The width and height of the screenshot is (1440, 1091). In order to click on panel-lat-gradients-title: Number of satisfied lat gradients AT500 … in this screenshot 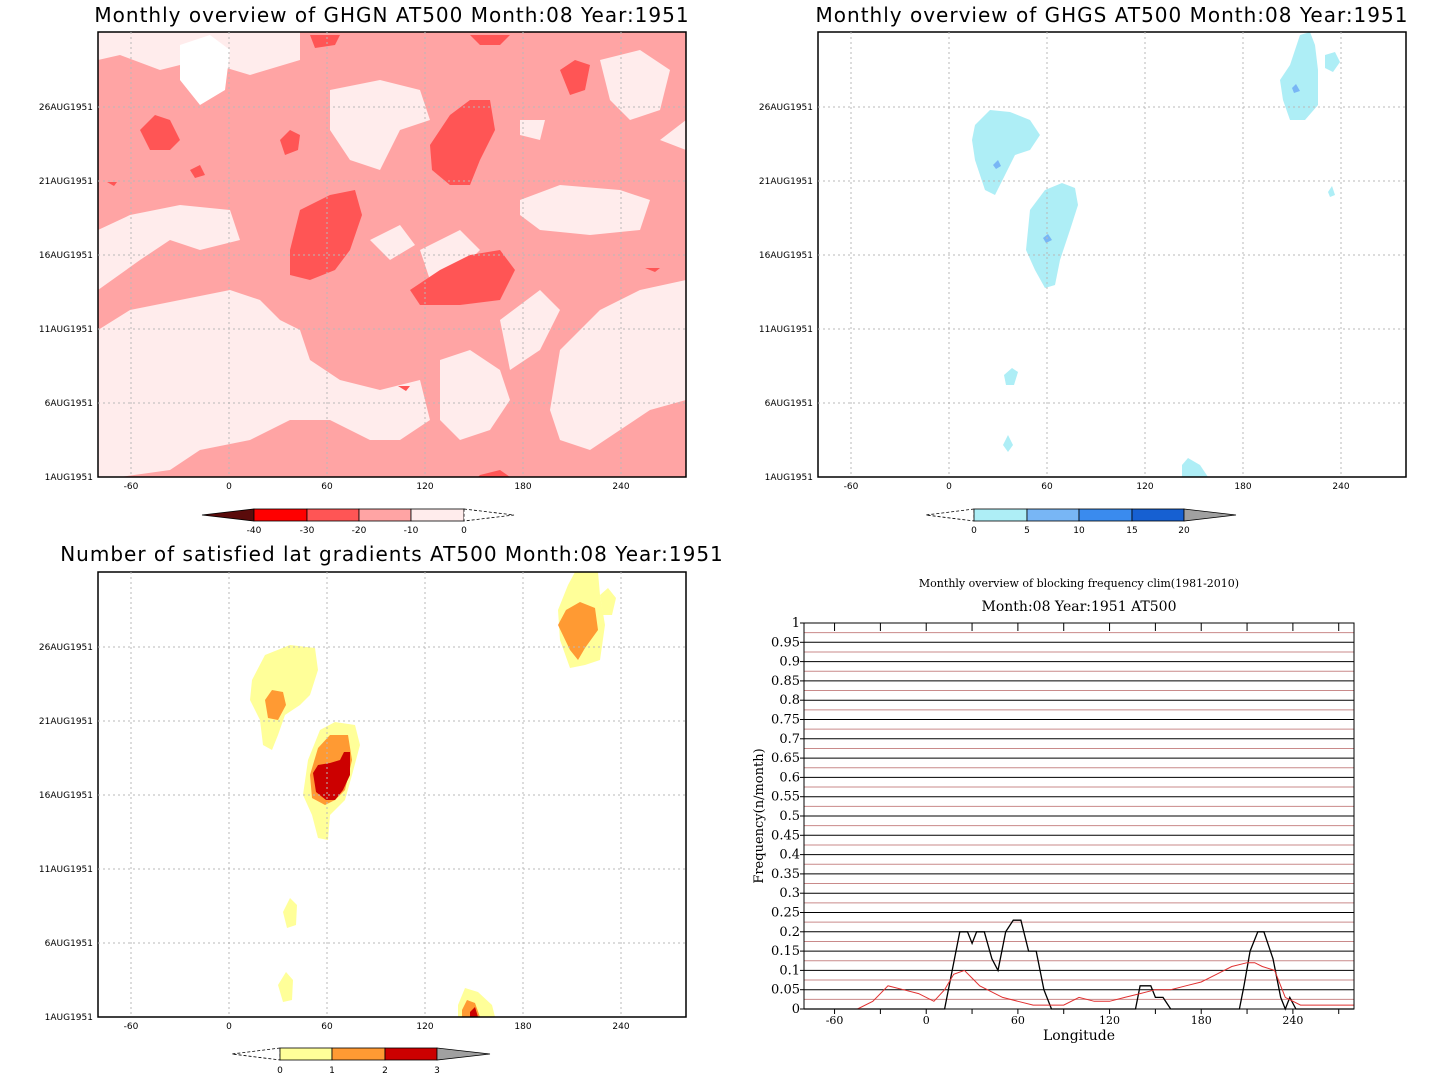, I will do `click(392, 554)`.